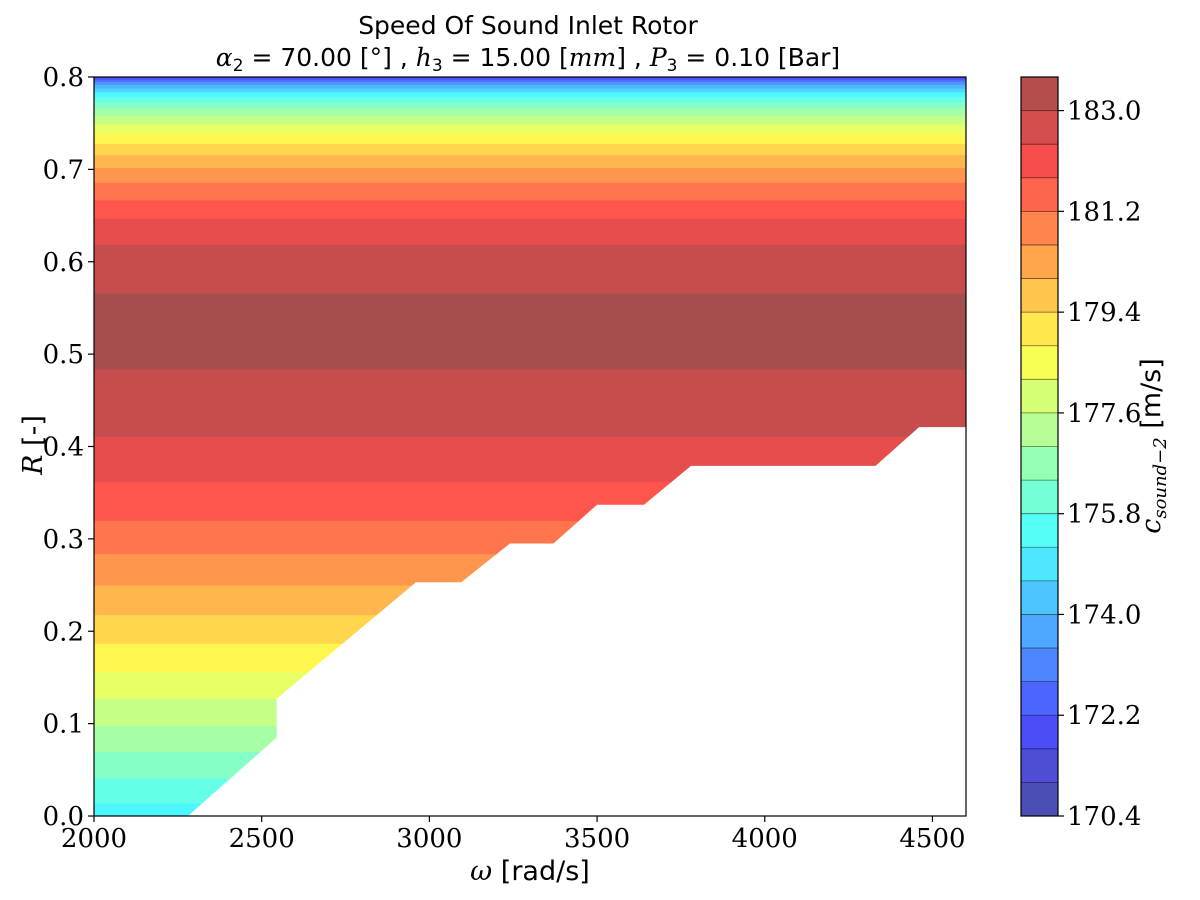  Describe the element at coordinates (63, 817) in the screenshot. I see `y-tick-label-0: 0.0` at that location.